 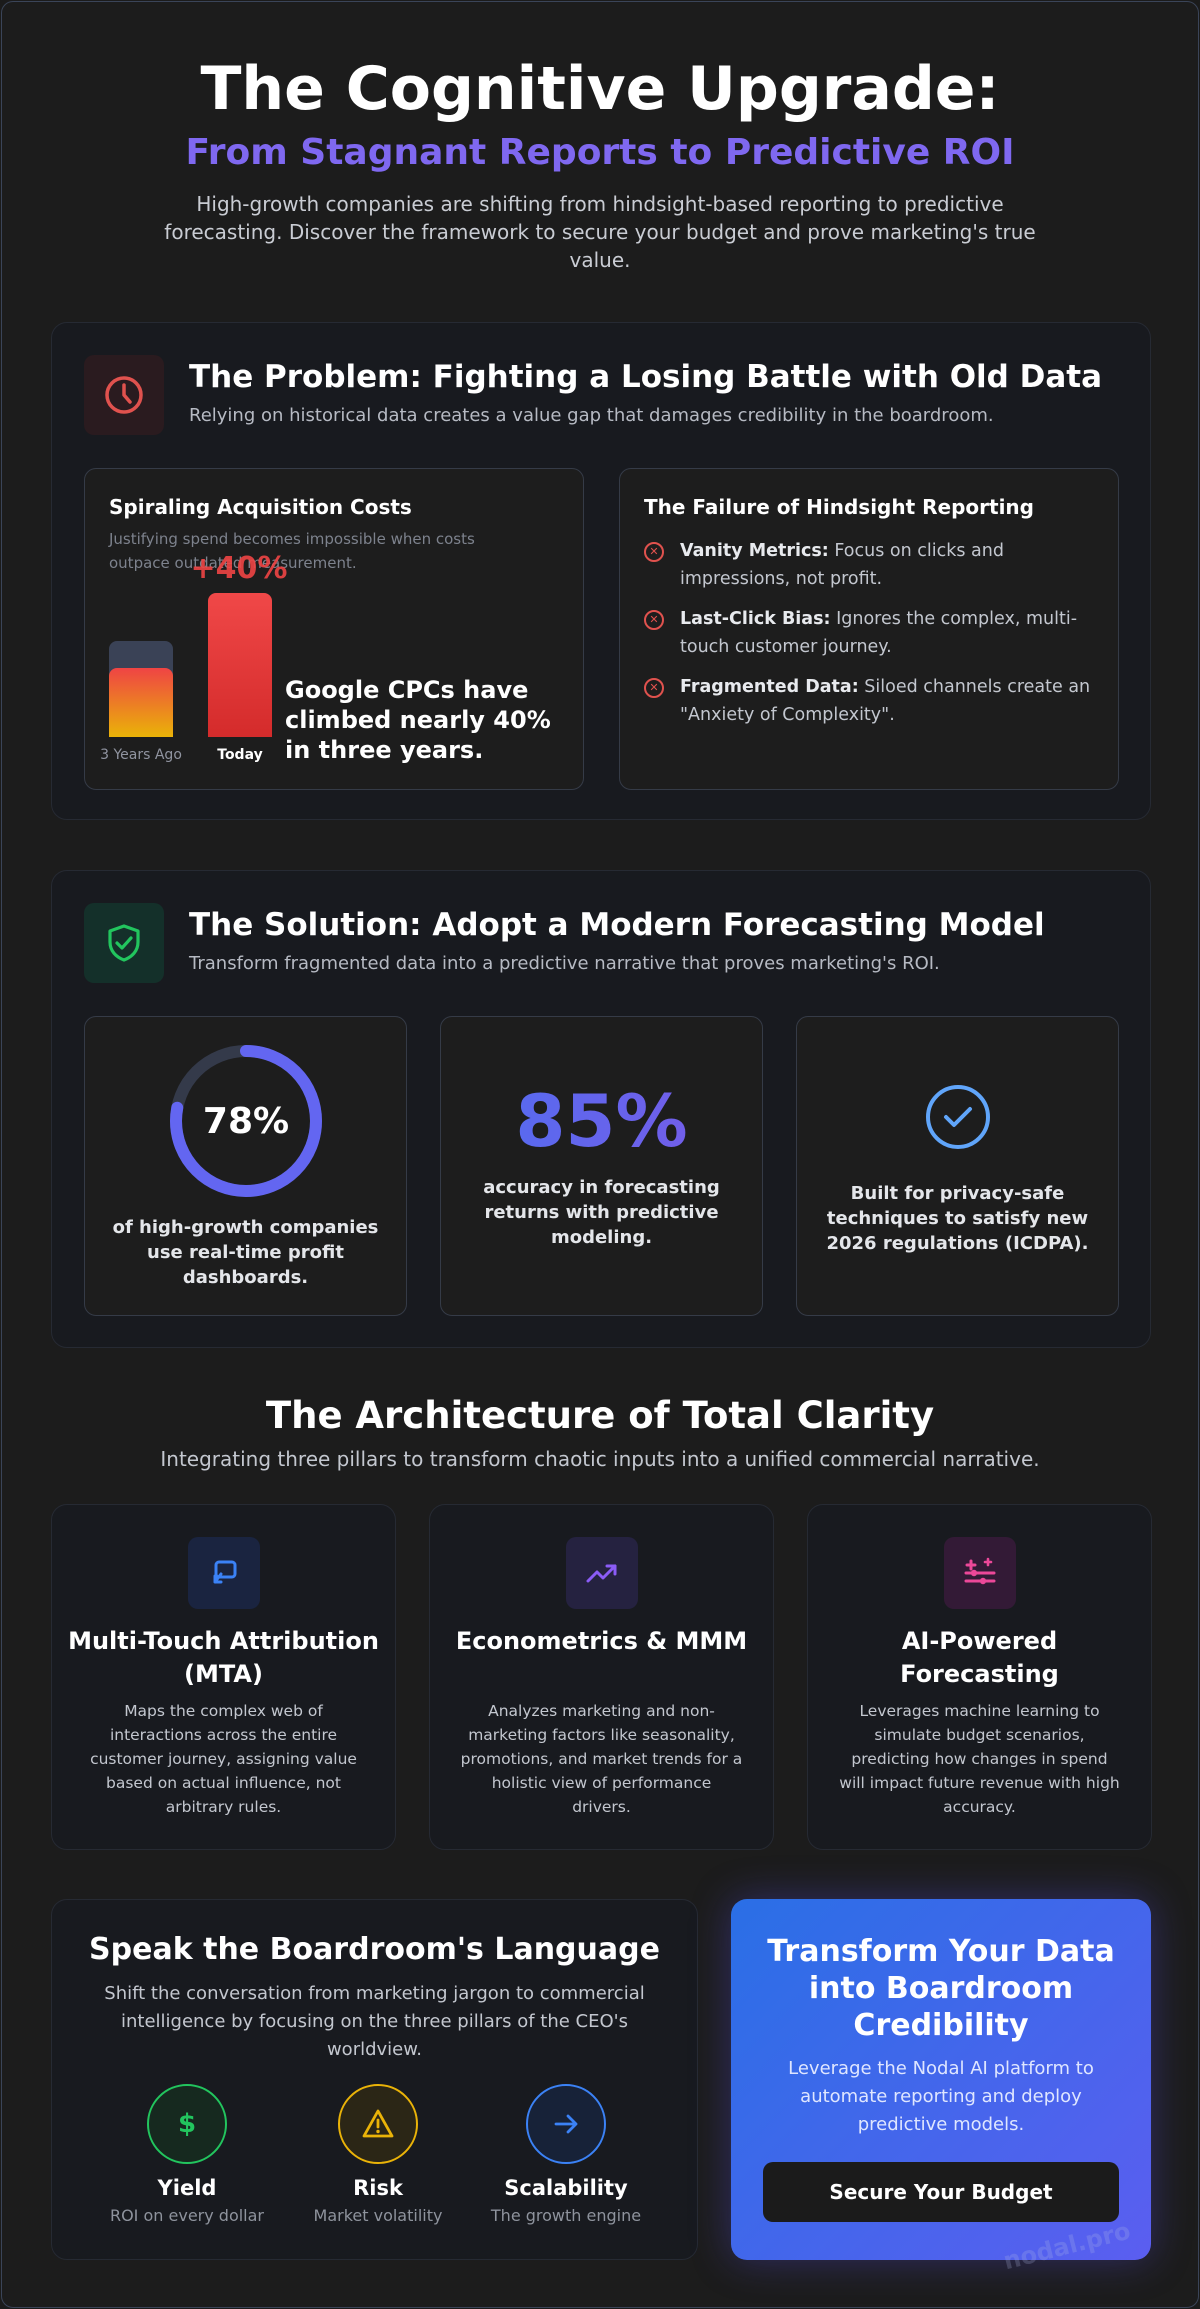 I want to click on yield-sub: ROI on every dollar, so click(x=187, y=2215).